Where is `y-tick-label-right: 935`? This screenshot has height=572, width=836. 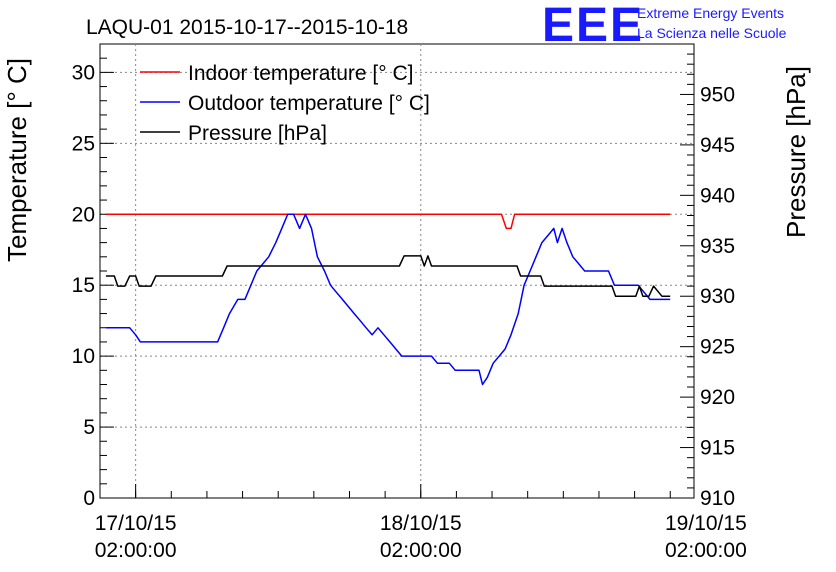
y-tick-label-right: 935 is located at coordinates (717, 246).